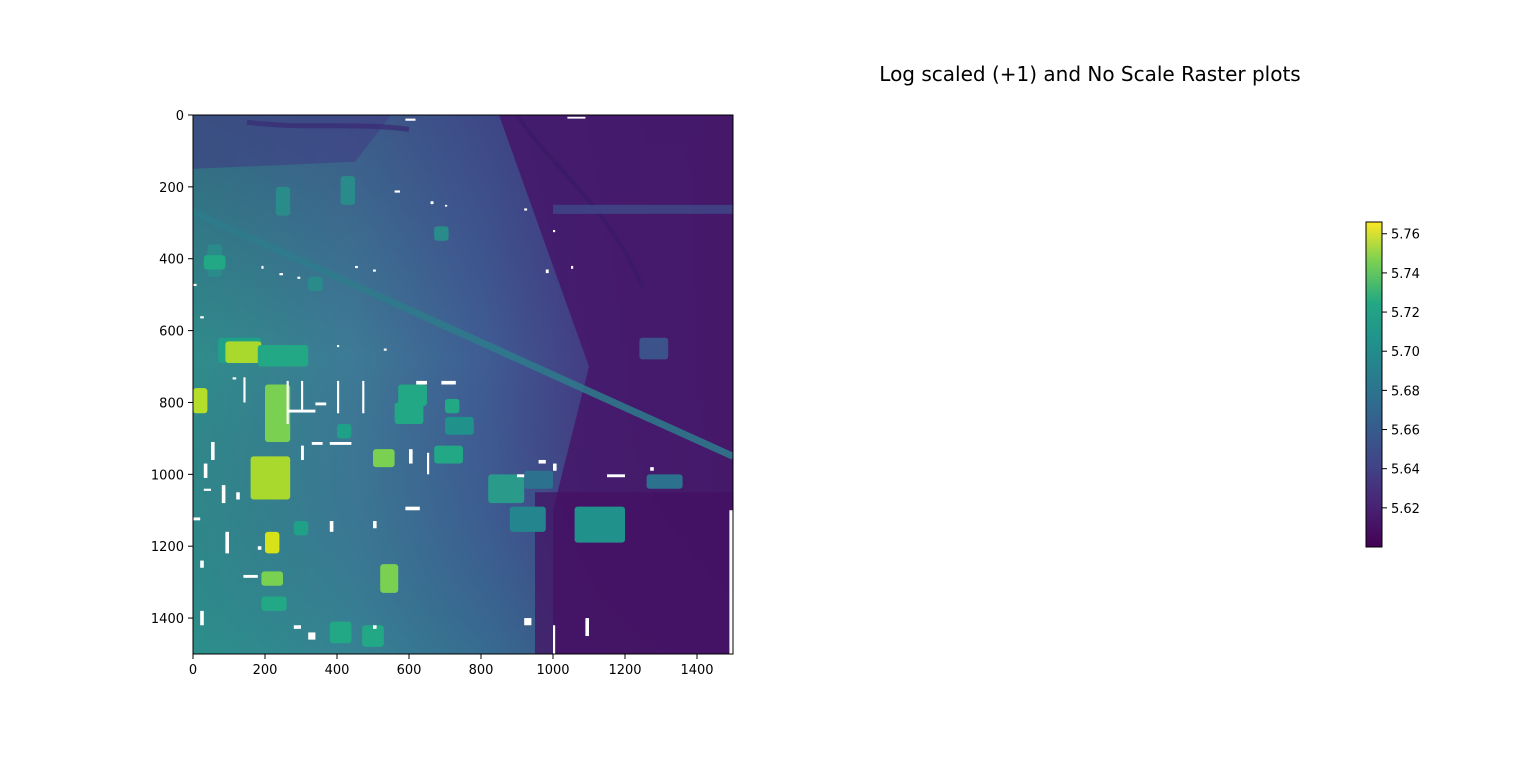  Describe the element at coordinates (172, 368) in the screenshot. I see `y-axis: 0 200 400 600 800 1000 1200 1400` at that location.